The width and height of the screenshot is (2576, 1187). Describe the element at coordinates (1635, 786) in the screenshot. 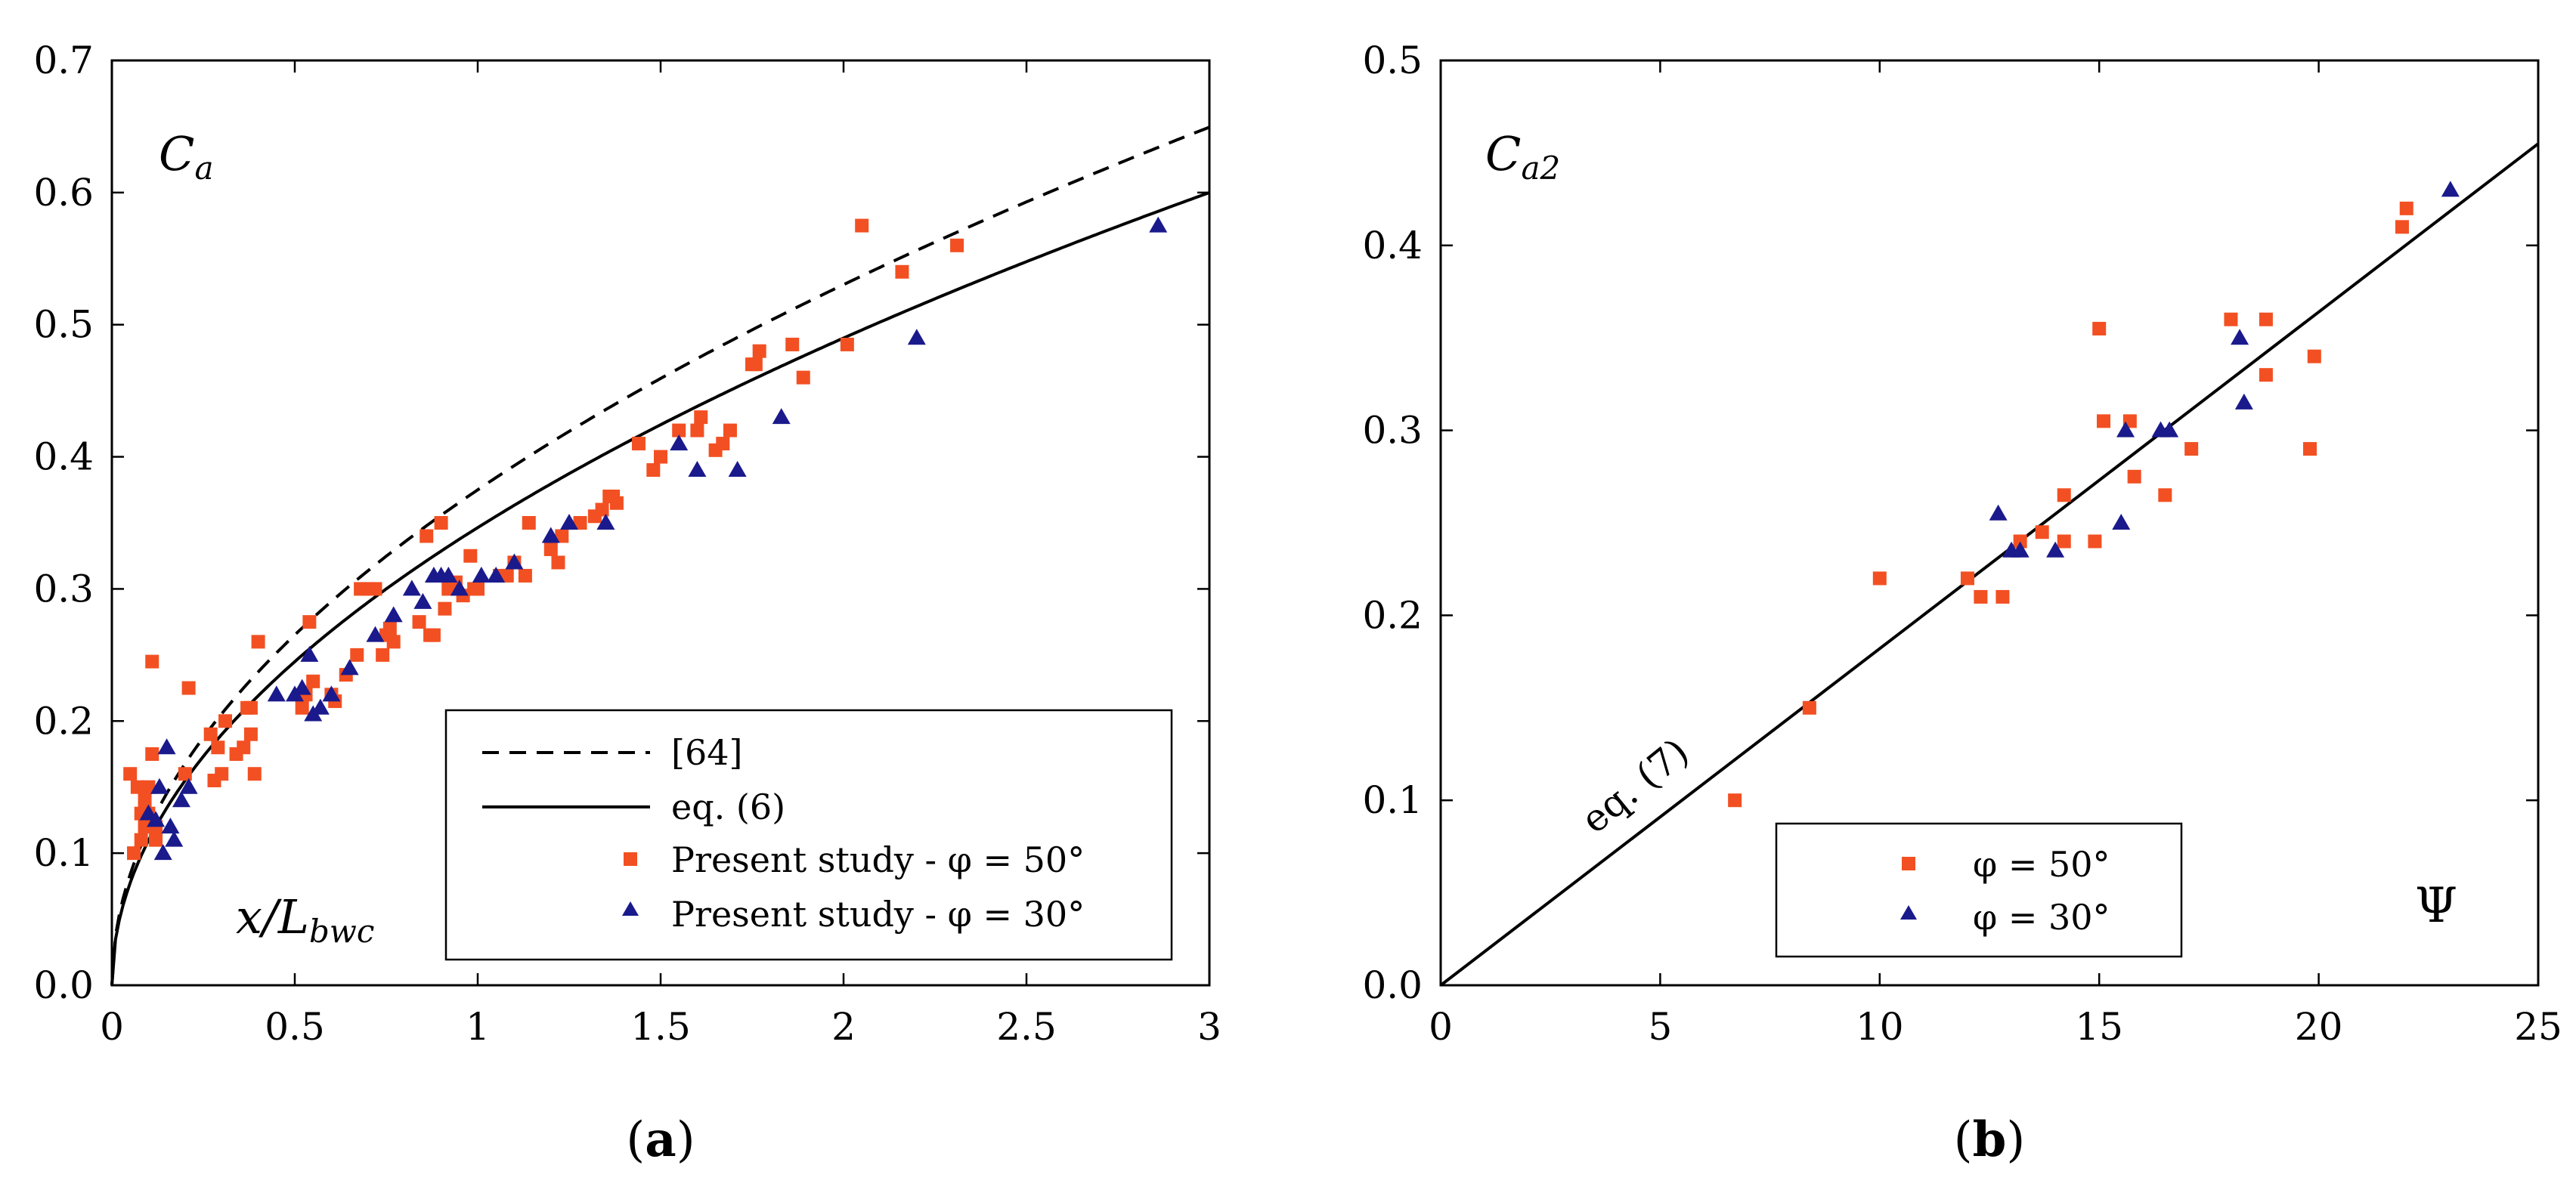

I see `eq7-line-label: eq. (7)` at that location.